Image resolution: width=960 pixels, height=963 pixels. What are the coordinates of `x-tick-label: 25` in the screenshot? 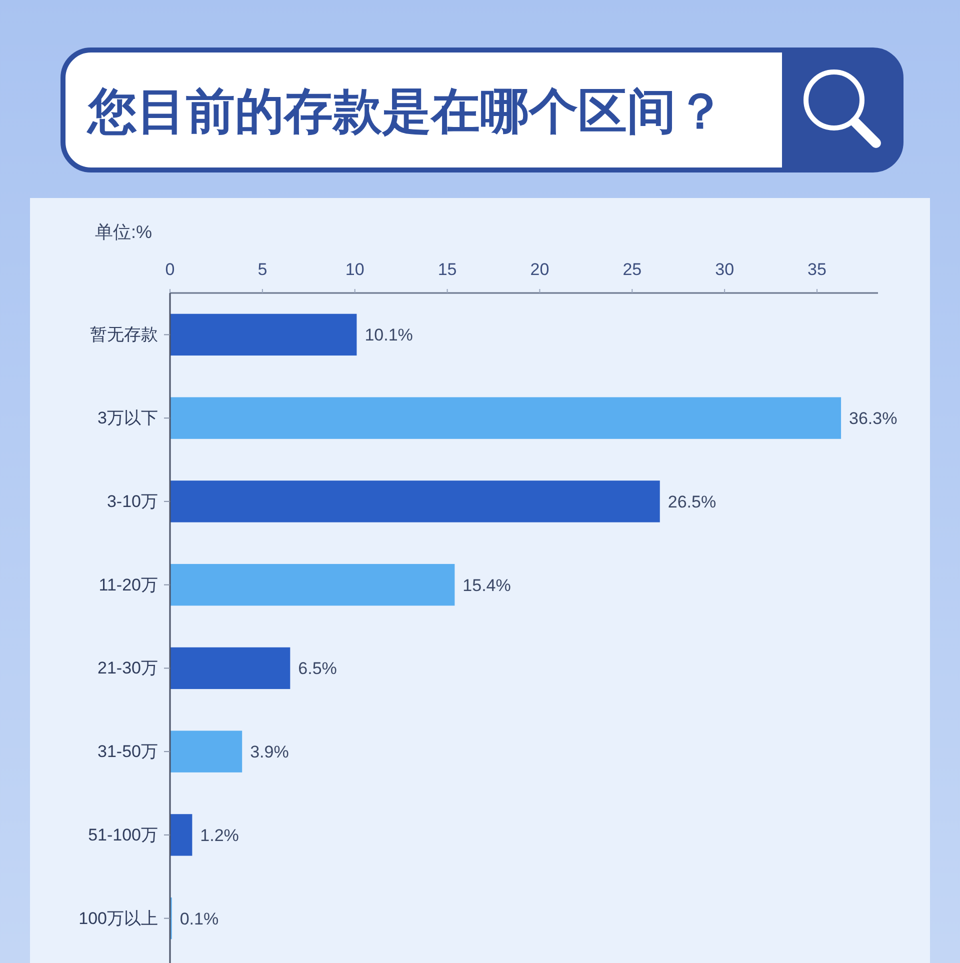 It's located at (632, 269).